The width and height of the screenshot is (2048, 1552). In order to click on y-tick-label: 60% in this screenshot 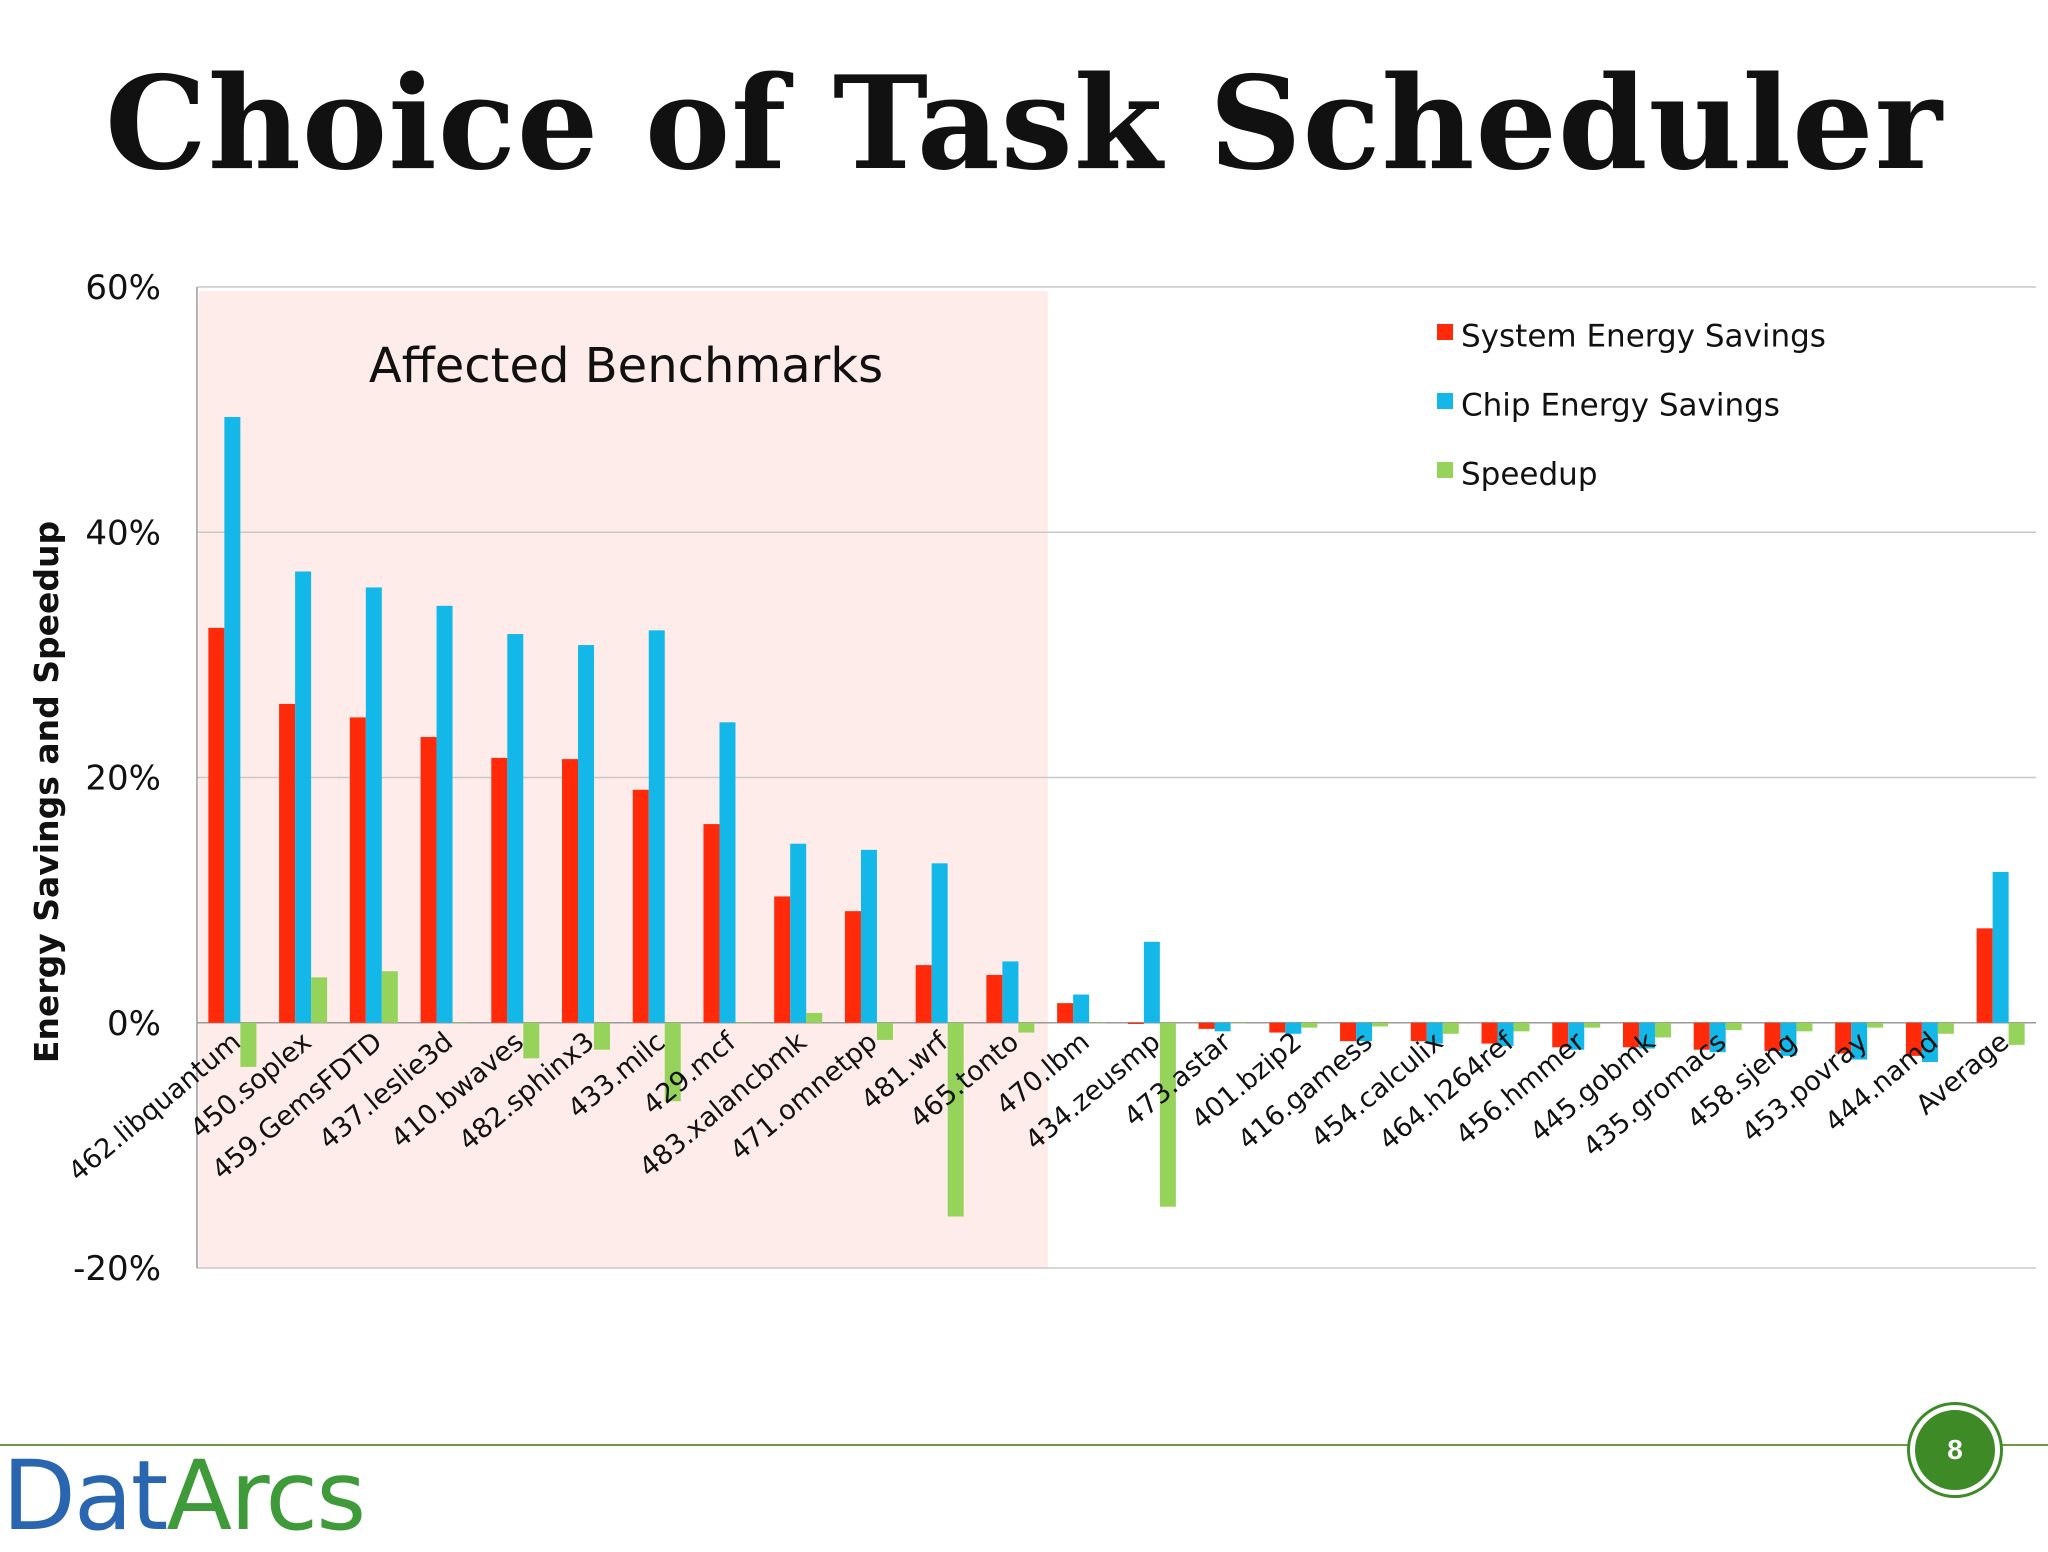, I will do `click(123, 288)`.